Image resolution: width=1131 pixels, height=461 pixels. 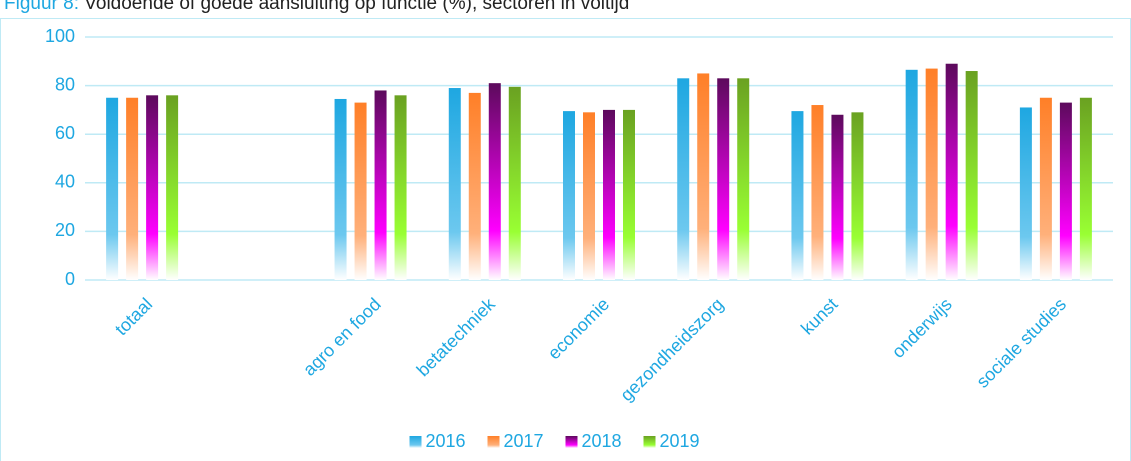 I want to click on legend-label: 2016, so click(x=446, y=441).